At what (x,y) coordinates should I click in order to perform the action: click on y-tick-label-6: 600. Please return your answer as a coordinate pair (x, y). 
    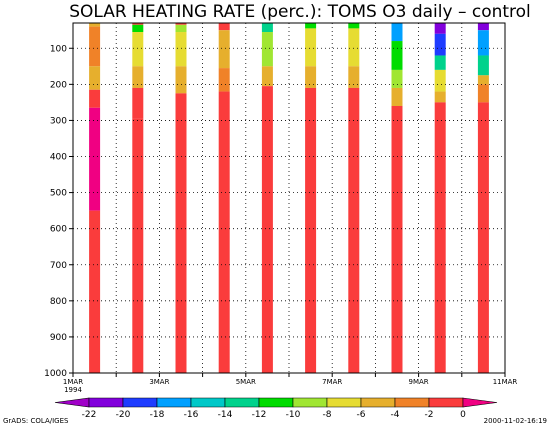
    Looking at the image, I should click on (58, 230).